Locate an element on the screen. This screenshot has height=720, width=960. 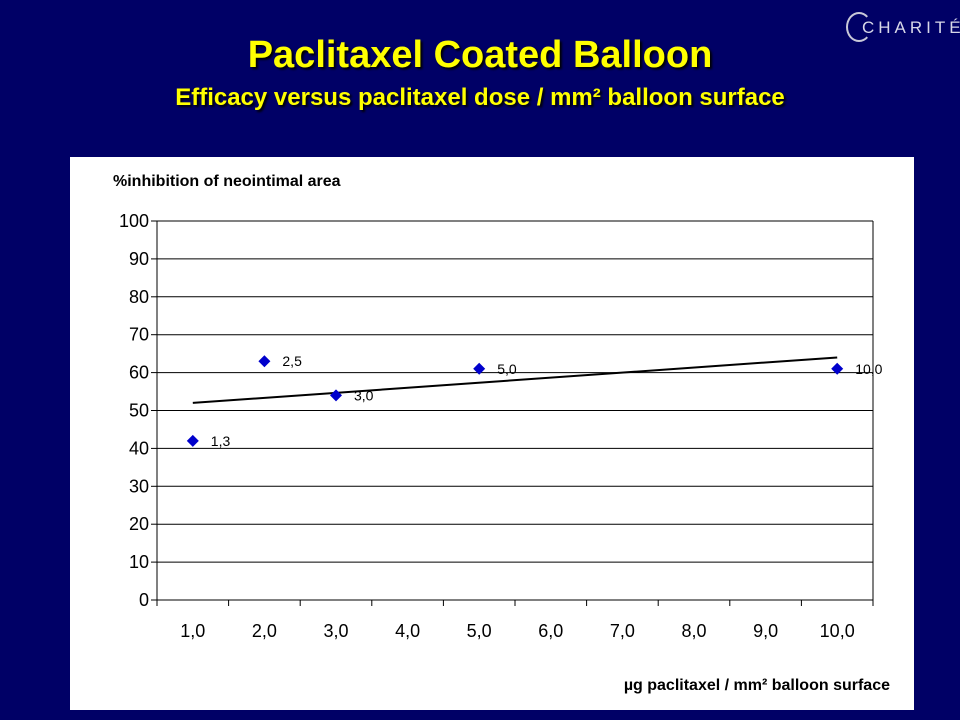
x-tick-label: 7,0 is located at coordinates (622, 631).